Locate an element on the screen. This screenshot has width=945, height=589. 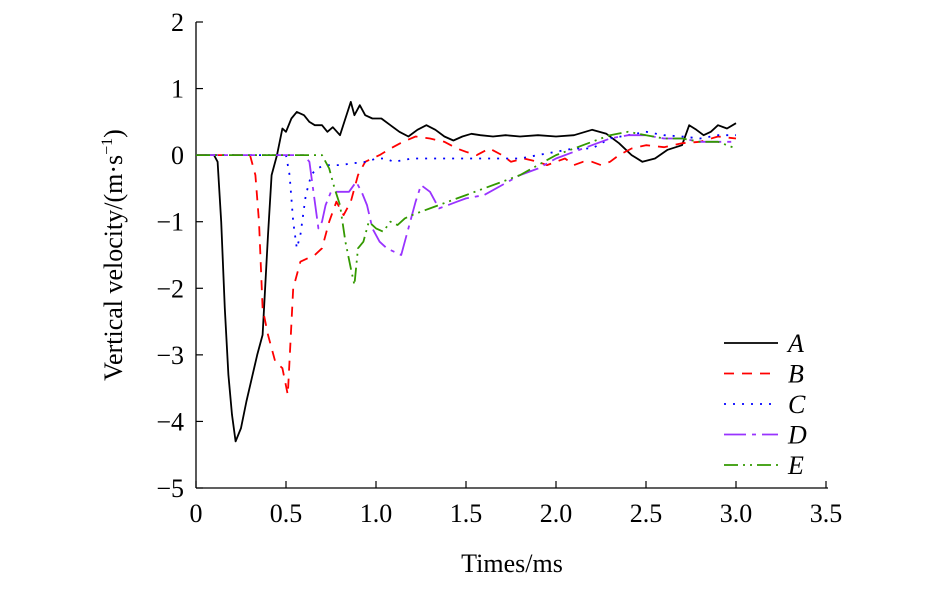
y-tick-label: −1 is located at coordinates (170, 222).